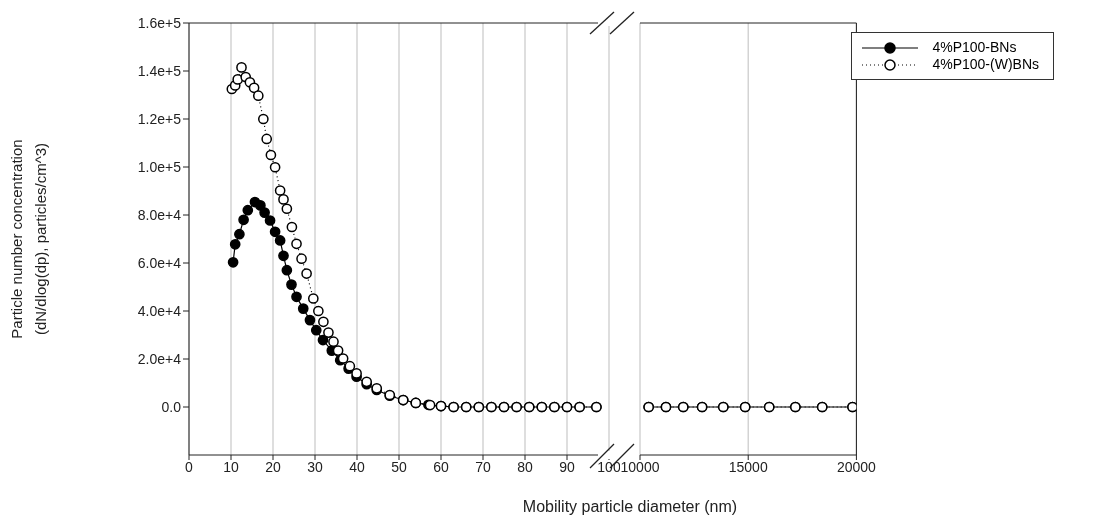 The height and width of the screenshot is (520, 1094). What do you see at coordinates (315, 466) in the screenshot?
I see `x-tick-label: 30` at bounding box center [315, 466].